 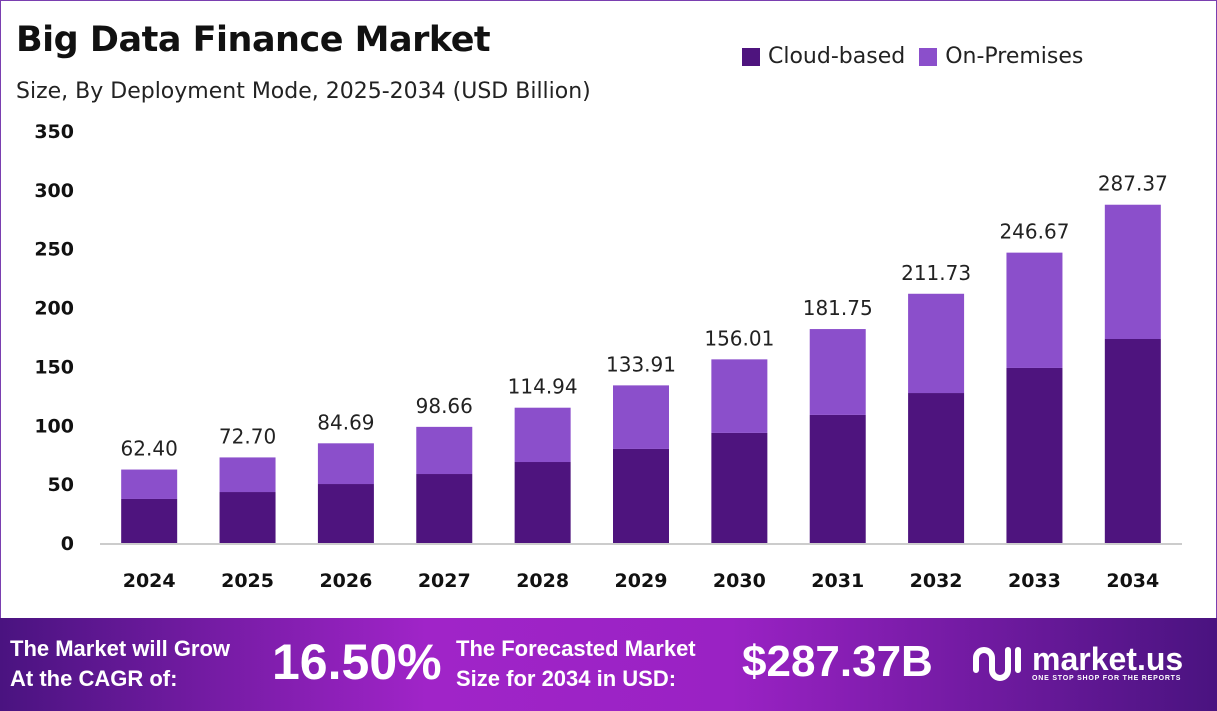 I want to click on legend-label-onprem: On-Premises, so click(x=1014, y=56).